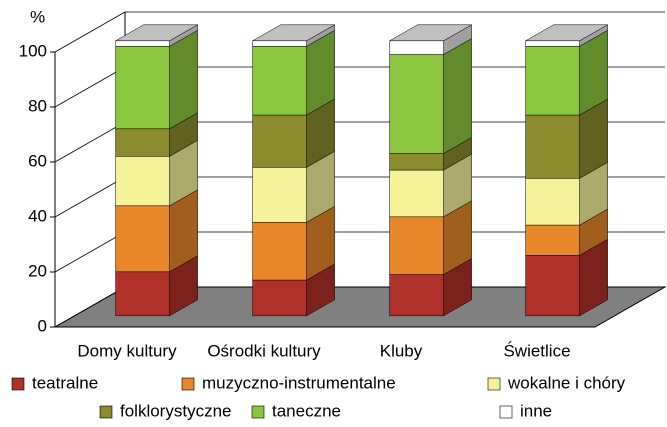  I want to click on x-tick-label: Ośrodki kultury, so click(264, 350).